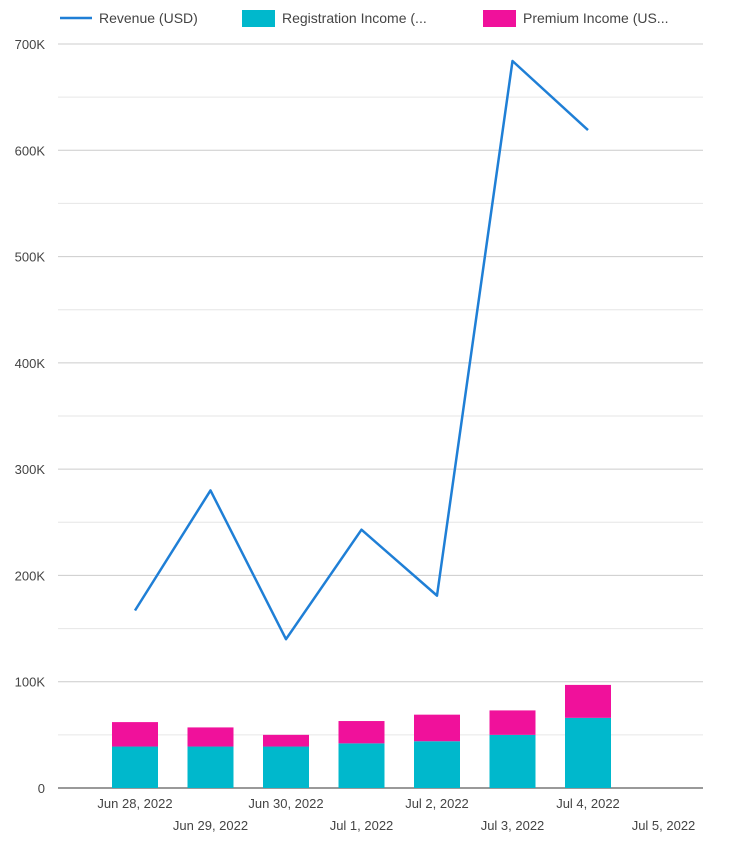  Describe the element at coordinates (30, 682) in the screenshot. I see `y-tick-label: 100K` at that location.